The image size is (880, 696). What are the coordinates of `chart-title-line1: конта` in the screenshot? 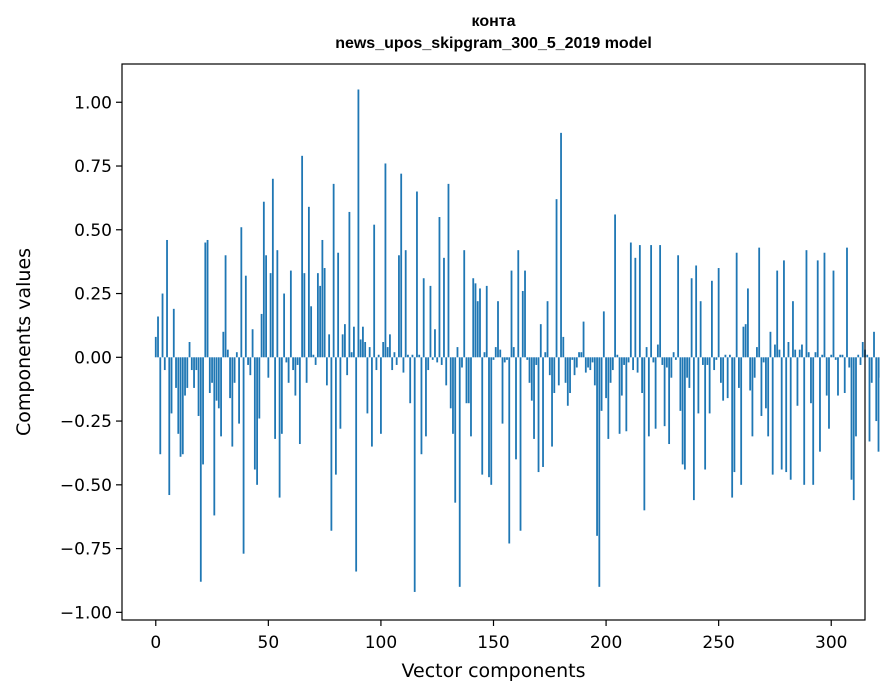 It's located at (493, 21).